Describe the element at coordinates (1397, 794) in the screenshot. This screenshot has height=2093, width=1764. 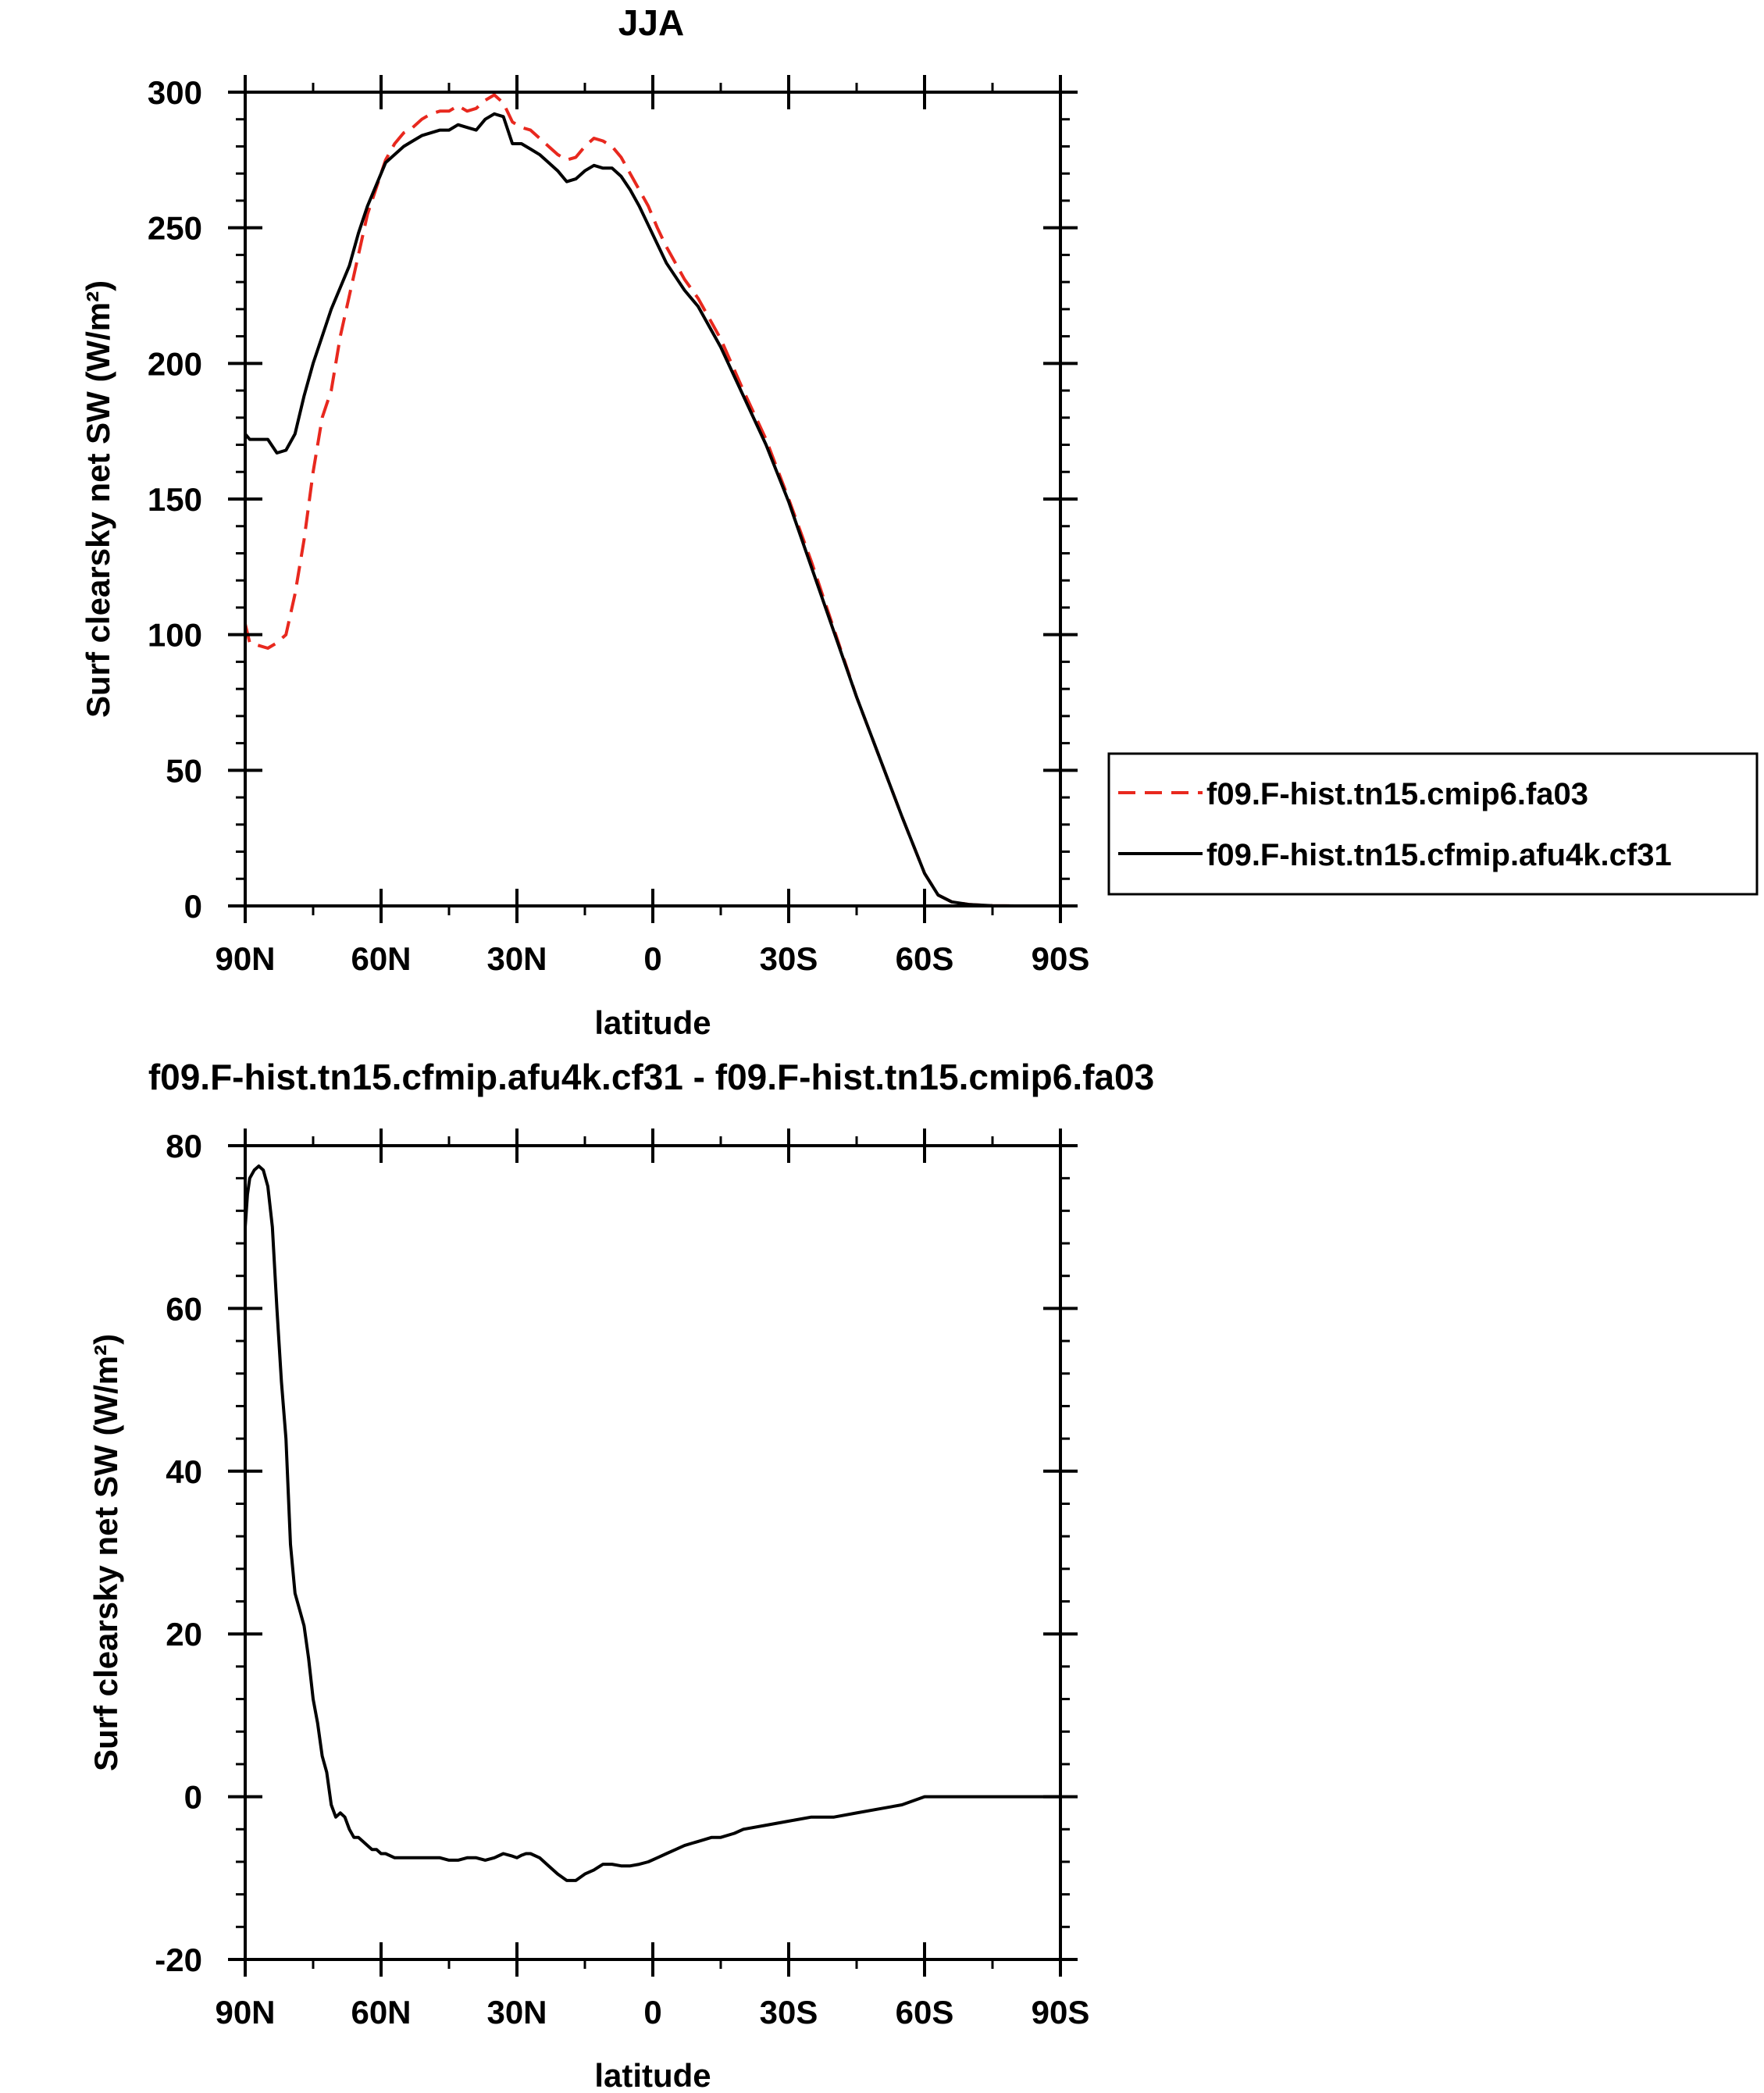
I see `legend-label-fa03: f09.F-hist.tn15.cmip6.fa03` at that location.